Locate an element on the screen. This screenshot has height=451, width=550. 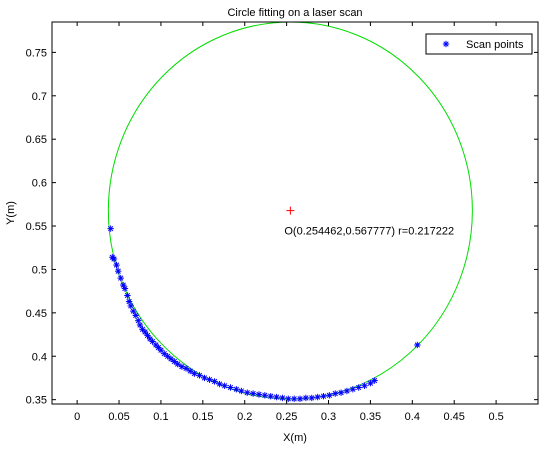
y-tick-label: 0.55 is located at coordinates (36, 227).